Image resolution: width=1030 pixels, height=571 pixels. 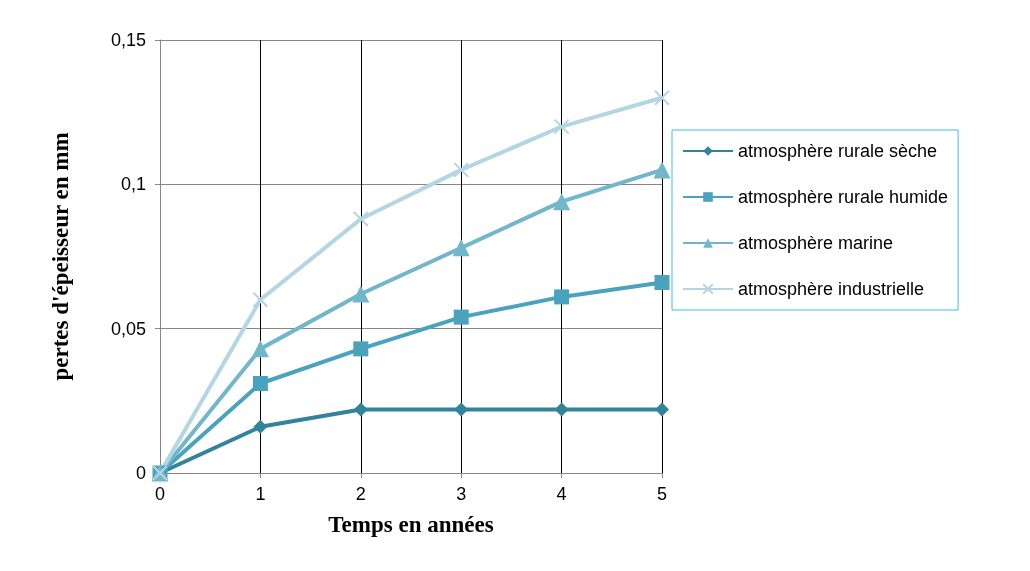 I want to click on x-tick-label: 2, so click(x=360, y=494).